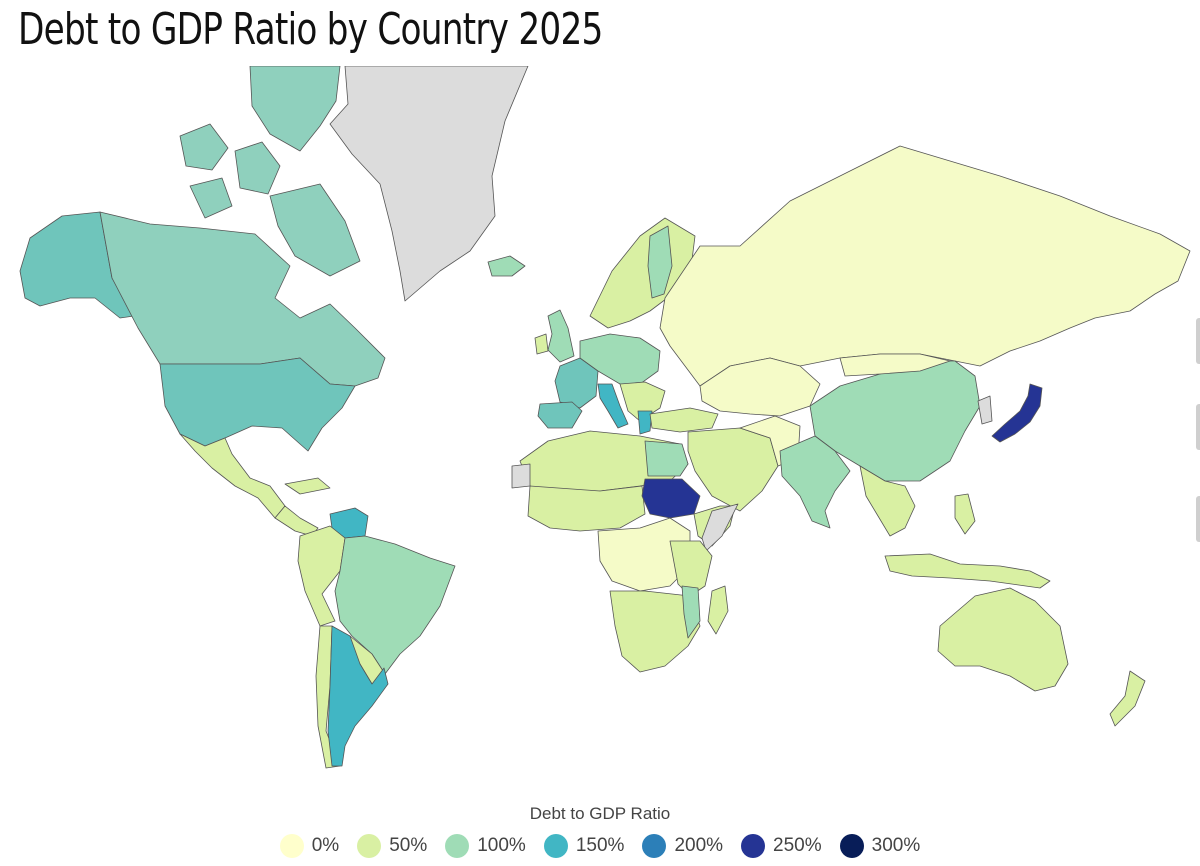 Image resolution: width=1200 pixels, height=866 pixels. Describe the element at coordinates (1003, 639) in the screenshot. I see `region-australia` at that location.